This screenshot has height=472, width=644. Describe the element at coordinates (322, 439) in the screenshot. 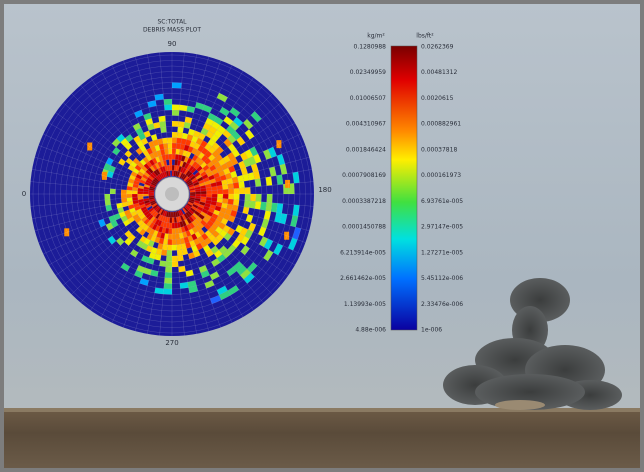

I see `ground` at that location.